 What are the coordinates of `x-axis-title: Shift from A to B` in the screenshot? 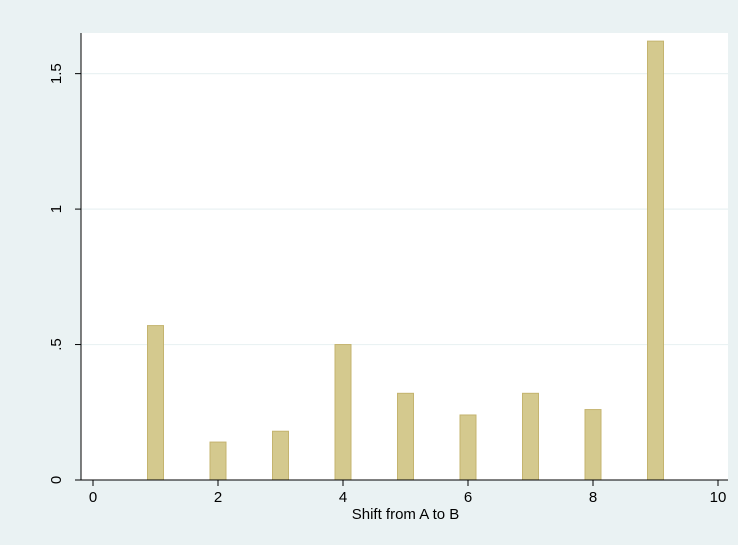 It's located at (406, 514).